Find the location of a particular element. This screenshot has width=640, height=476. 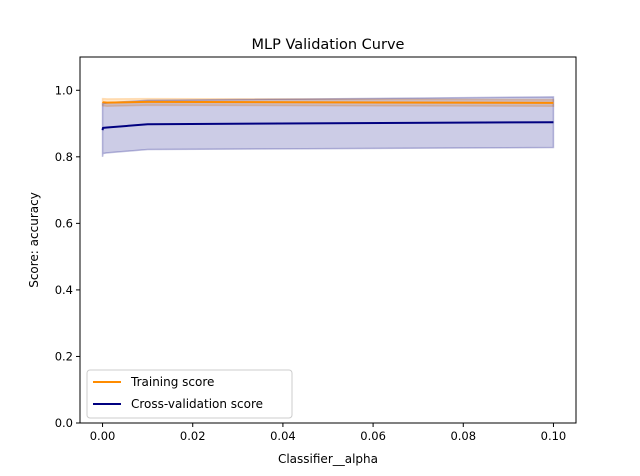

y-axis-label: Score: accuracy is located at coordinates (34, 240).